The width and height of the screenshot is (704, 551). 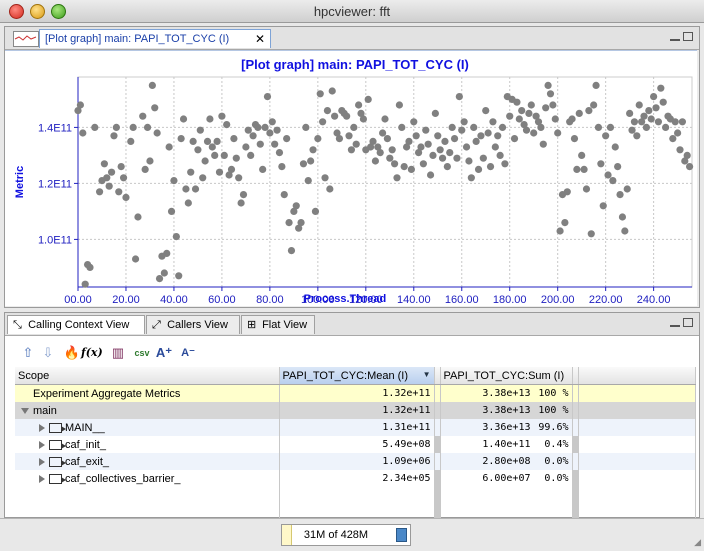 What do you see at coordinates (401, 535) in the screenshot?
I see `trash-icon` at bounding box center [401, 535].